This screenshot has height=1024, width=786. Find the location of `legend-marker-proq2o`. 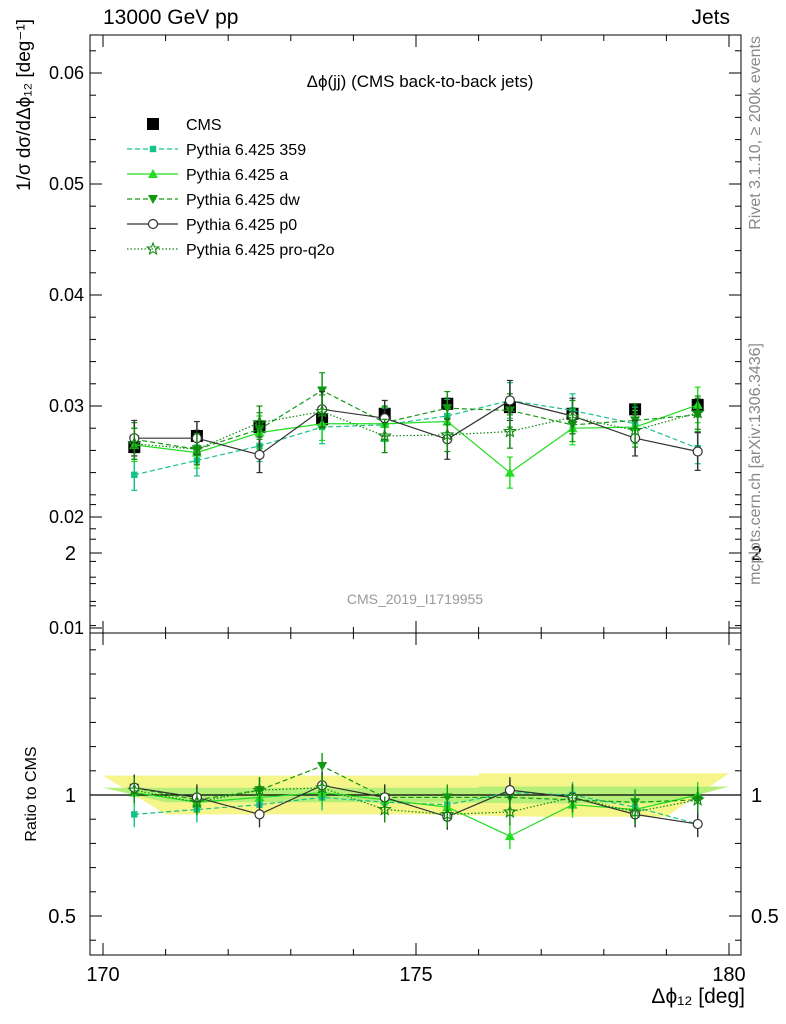

legend-marker-proq2o is located at coordinates (153, 248).